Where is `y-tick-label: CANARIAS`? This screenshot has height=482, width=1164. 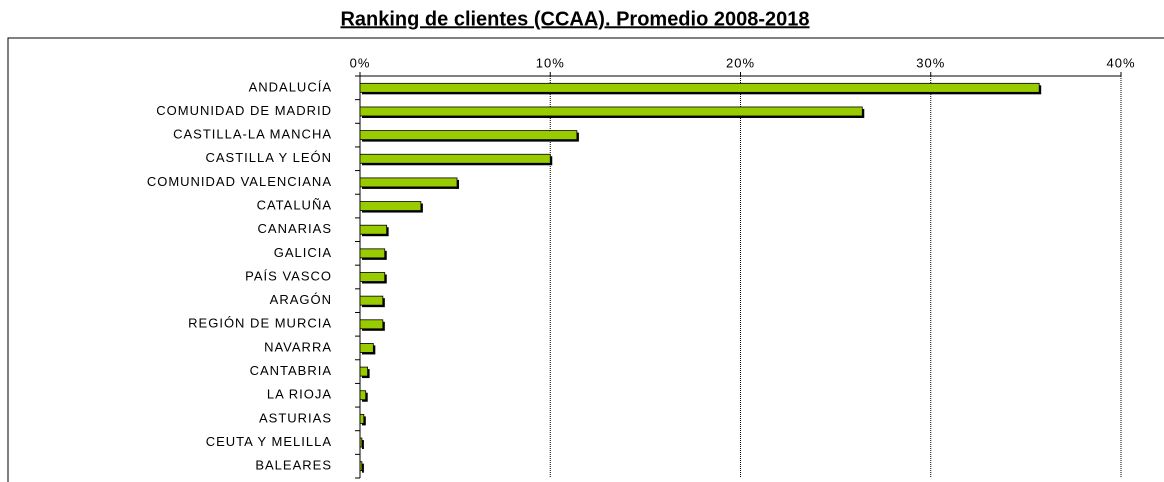 y-tick-label: CANARIAS is located at coordinates (295, 228).